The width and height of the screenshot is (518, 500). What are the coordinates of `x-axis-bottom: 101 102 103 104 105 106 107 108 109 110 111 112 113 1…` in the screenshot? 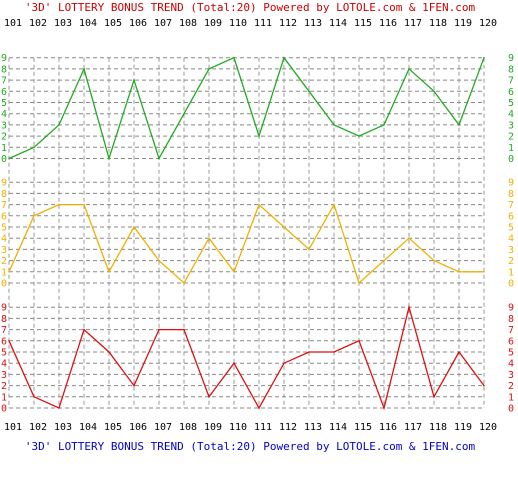 It's located at (250, 427).